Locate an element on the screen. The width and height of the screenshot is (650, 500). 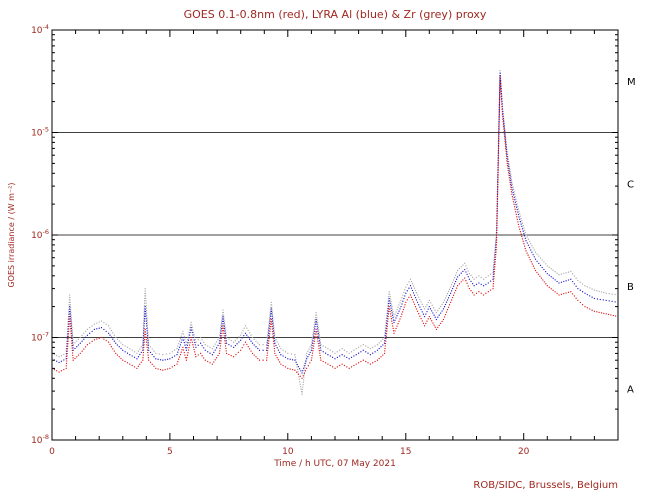
x-tick-label: 5 is located at coordinates (170, 452).